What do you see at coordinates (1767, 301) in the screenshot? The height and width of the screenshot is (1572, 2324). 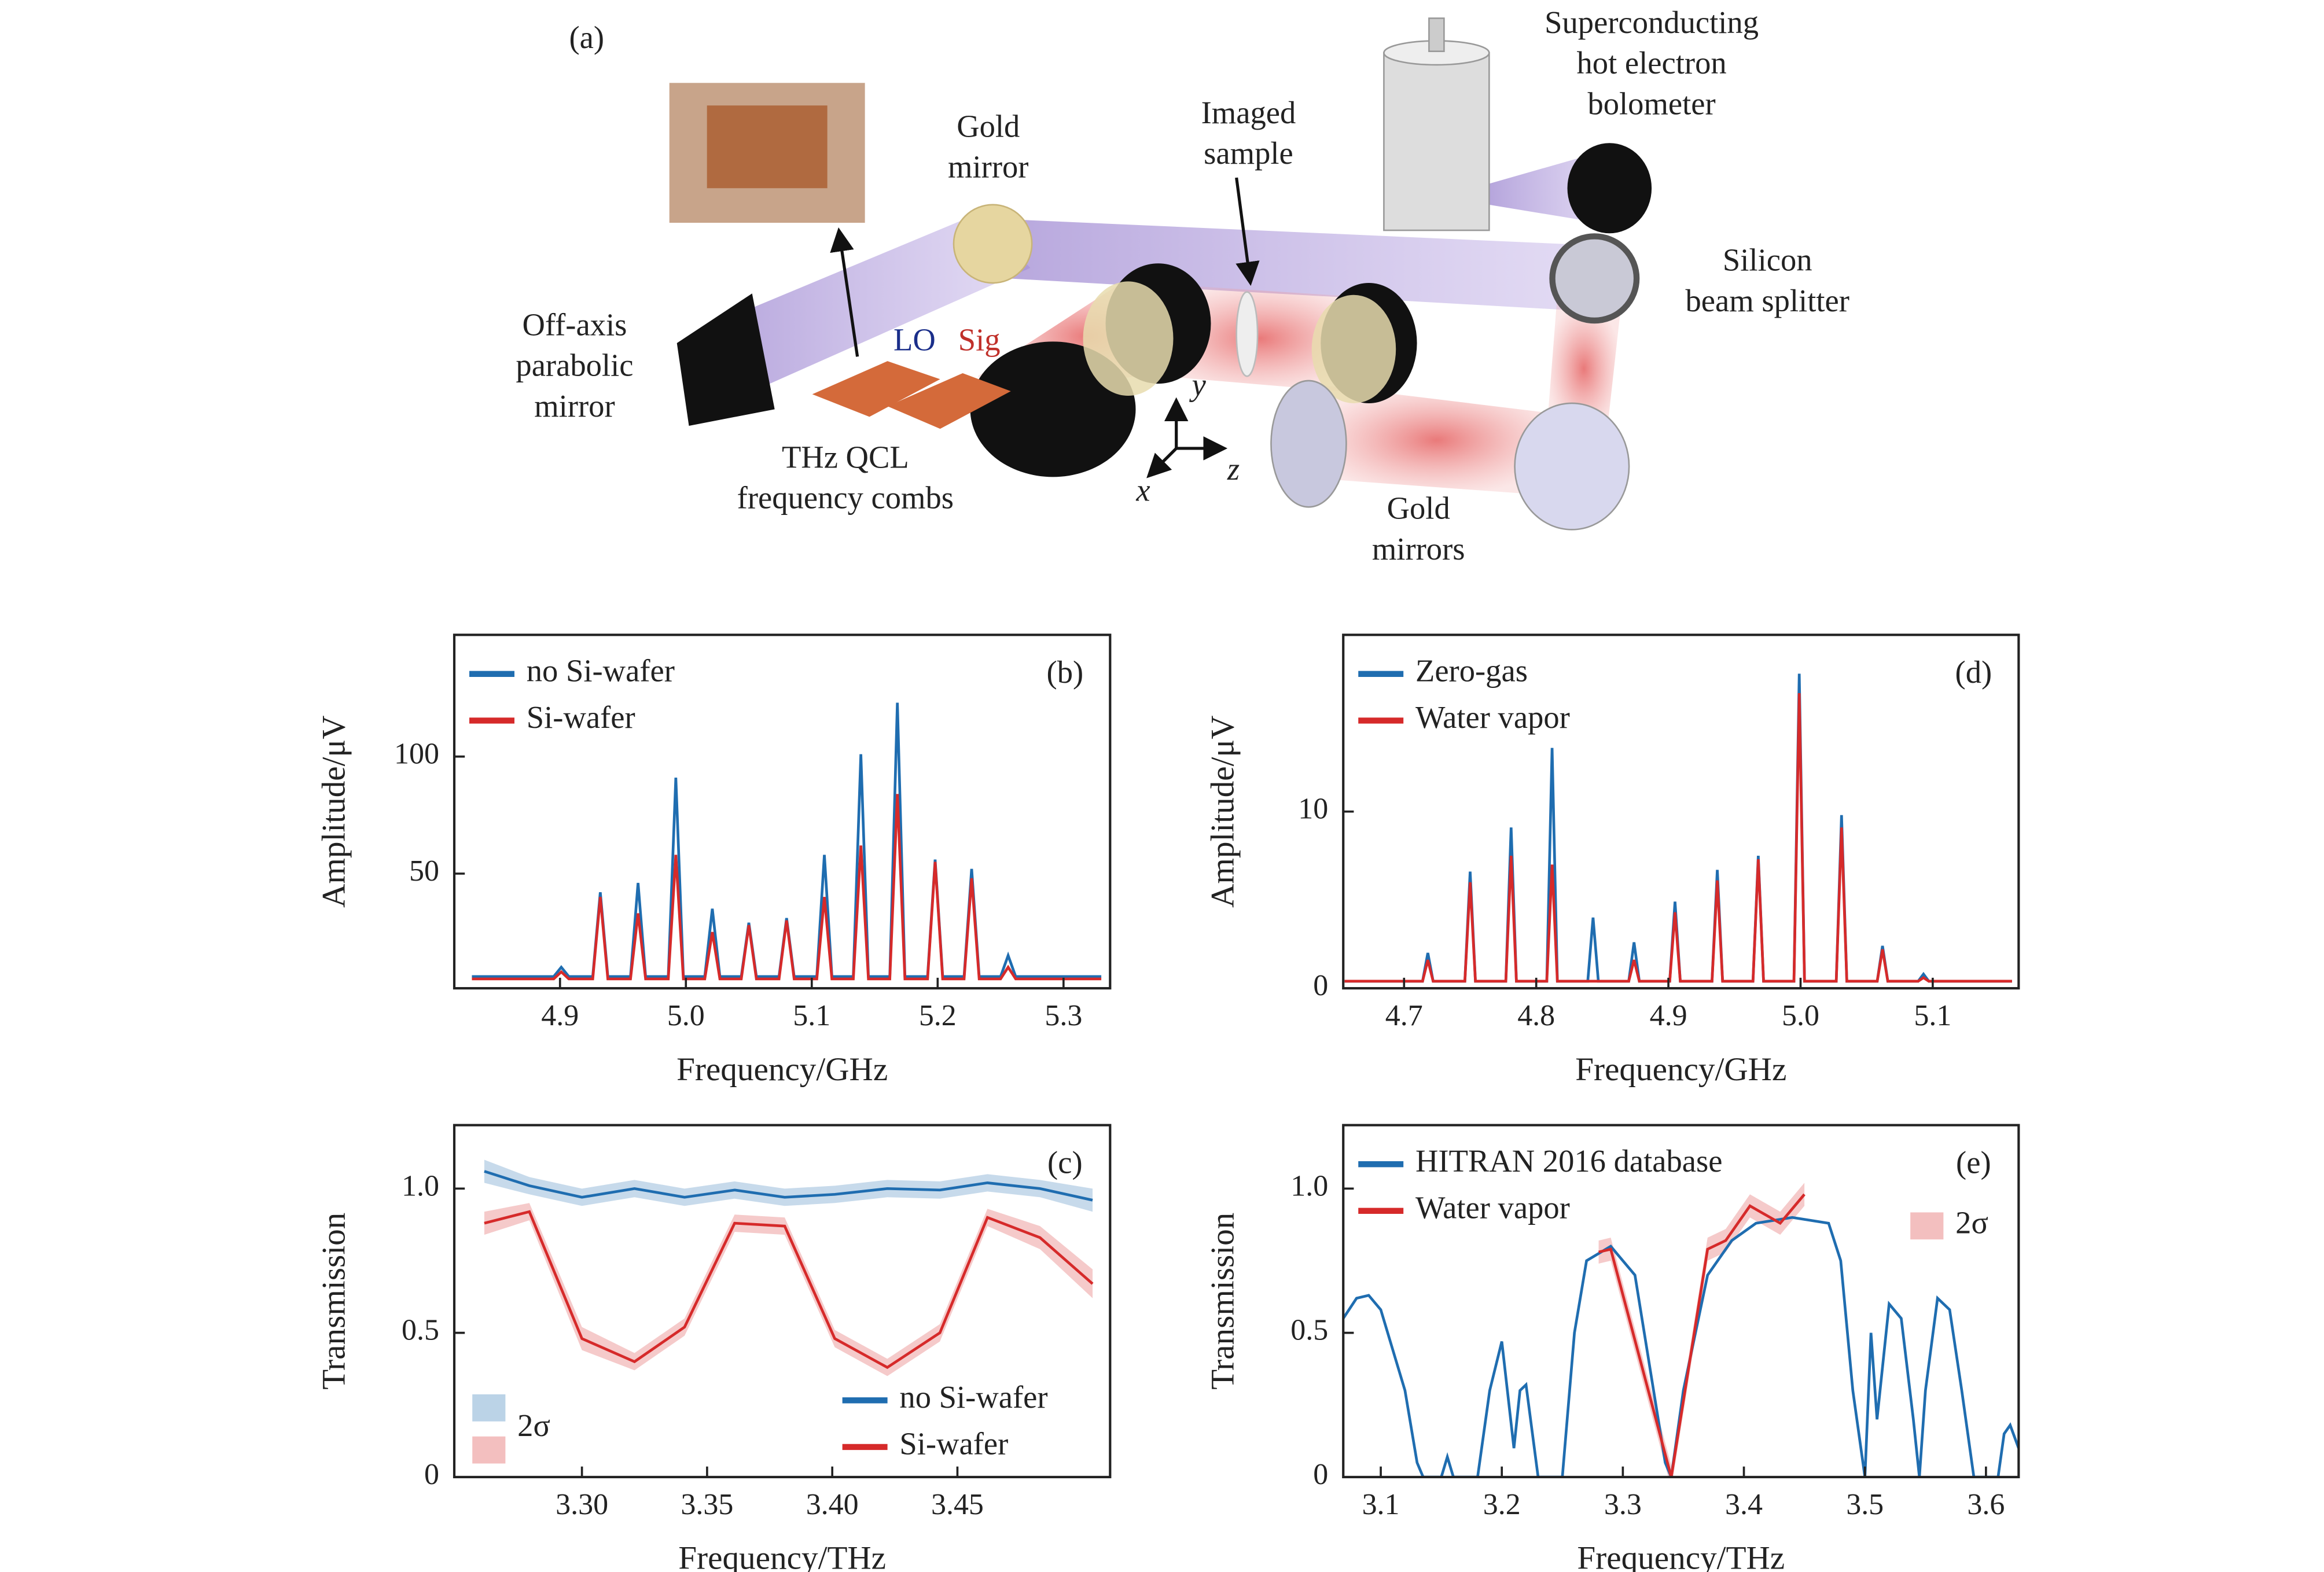 I see `diagram-label: beam splitter` at bounding box center [1767, 301].